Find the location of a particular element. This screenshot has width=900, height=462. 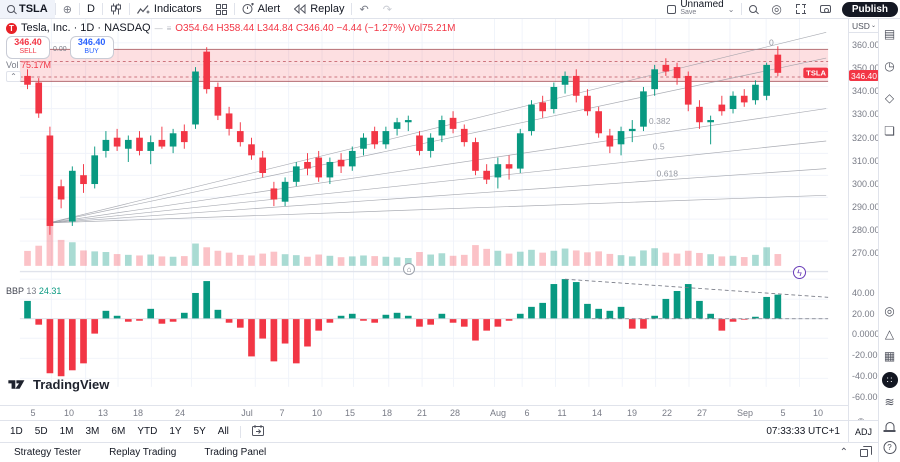

apps-icon: ∷ is located at coordinates (889, 380).